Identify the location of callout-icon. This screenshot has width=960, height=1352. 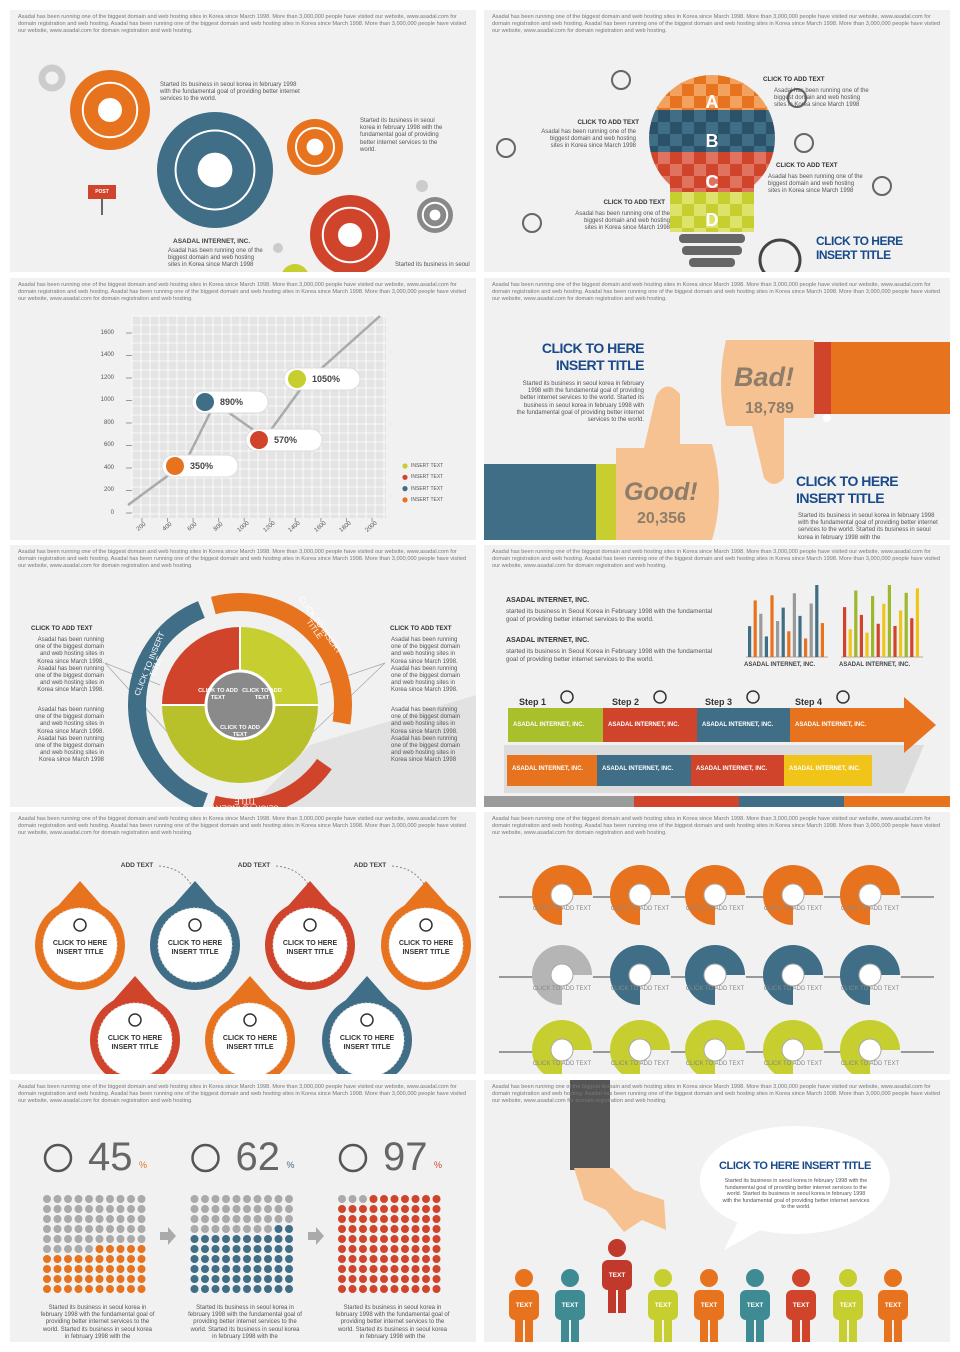
(259, 440).